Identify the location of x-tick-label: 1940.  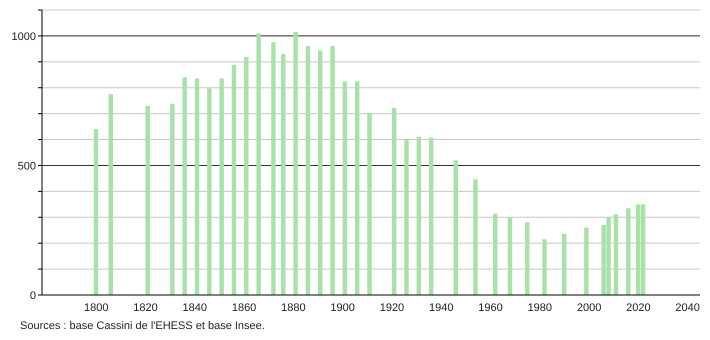
(441, 308).